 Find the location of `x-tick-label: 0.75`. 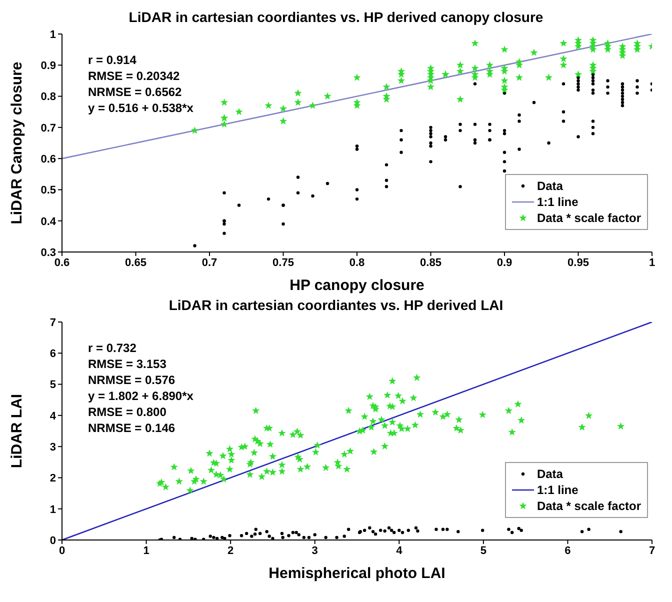

x-tick-label: 0.75 is located at coordinates (283, 262).